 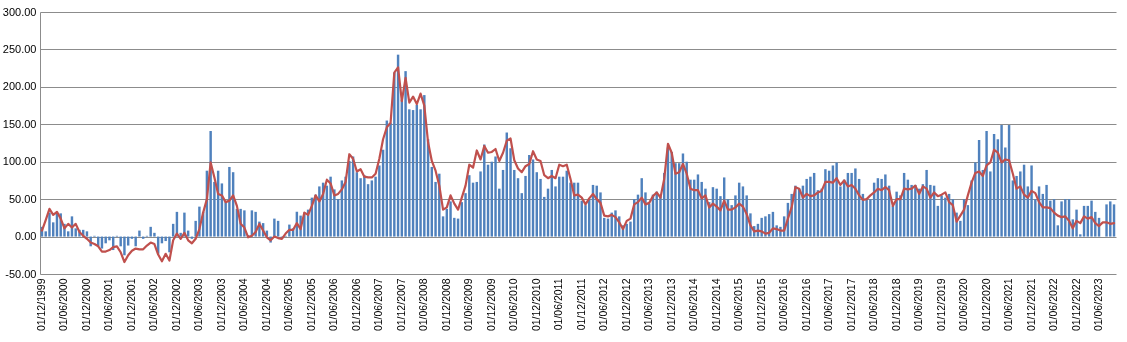 I want to click on x-tick-label: 01/12/1999, so click(x=40, y=305).